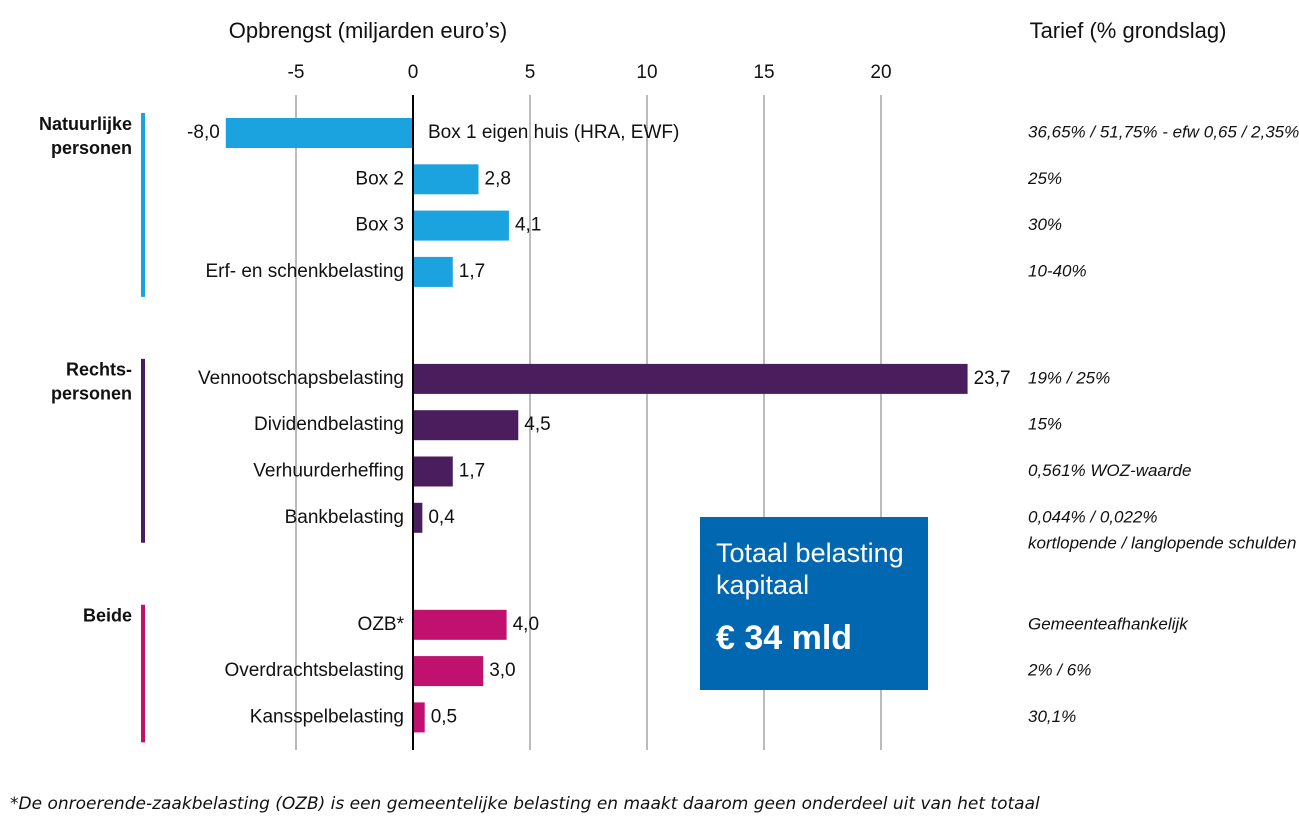  What do you see at coordinates (441, 517) in the screenshot?
I see `value-label: 0,4` at bounding box center [441, 517].